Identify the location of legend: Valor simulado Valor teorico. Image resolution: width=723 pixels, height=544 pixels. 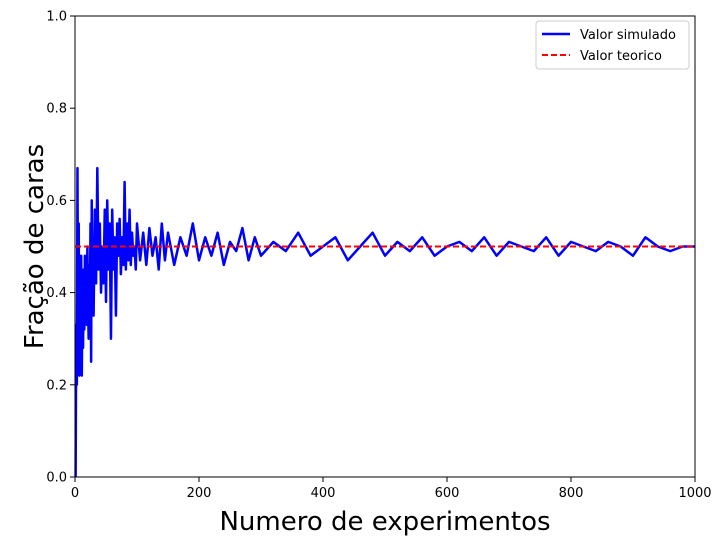
(612, 45).